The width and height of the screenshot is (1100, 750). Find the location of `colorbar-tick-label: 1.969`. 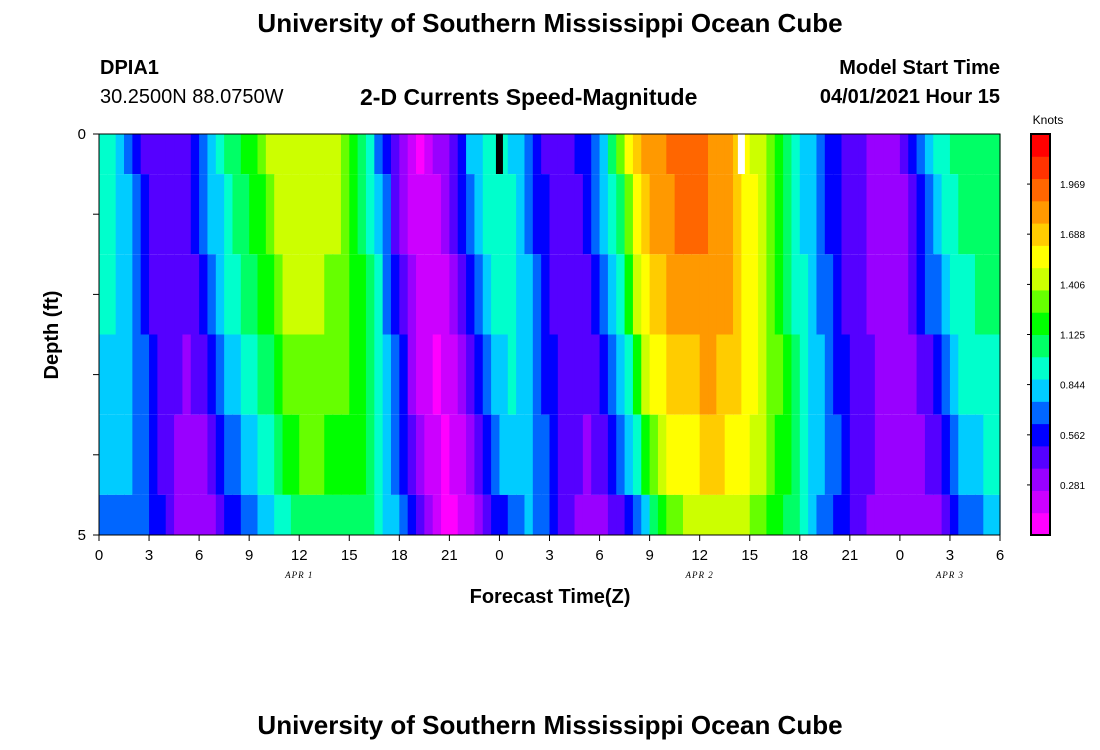

colorbar-tick-label: 1.969 is located at coordinates (1072, 185).